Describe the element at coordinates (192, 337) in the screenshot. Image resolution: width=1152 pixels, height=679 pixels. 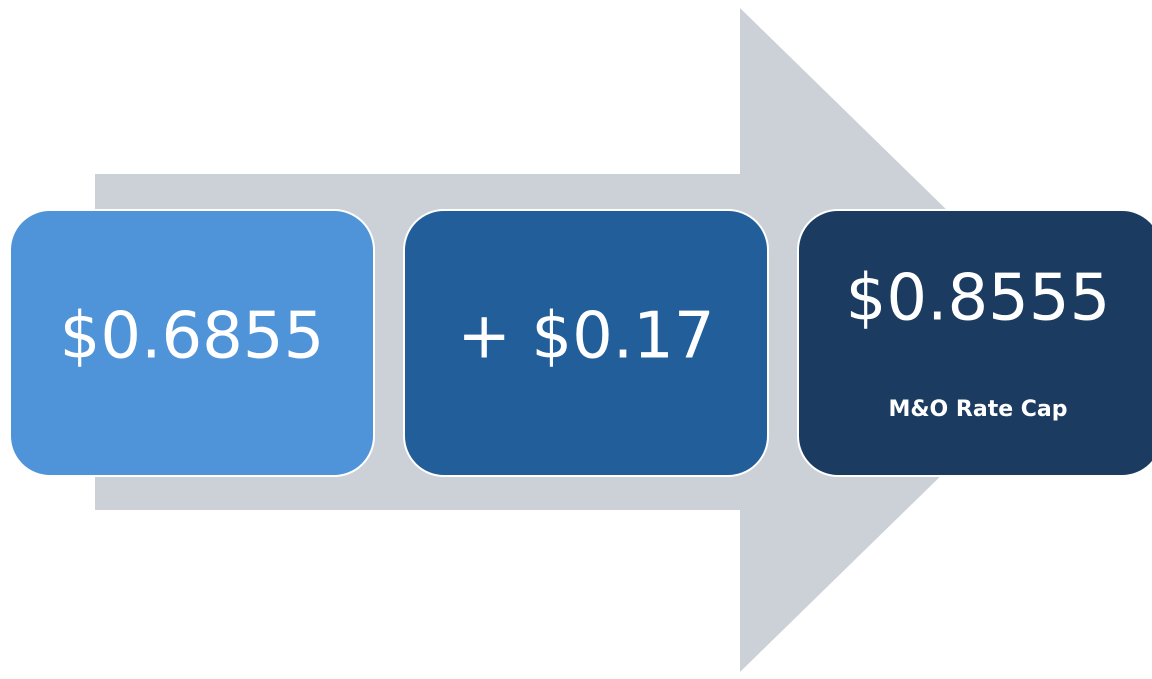
I see `box-value: $0.6855` at that location.